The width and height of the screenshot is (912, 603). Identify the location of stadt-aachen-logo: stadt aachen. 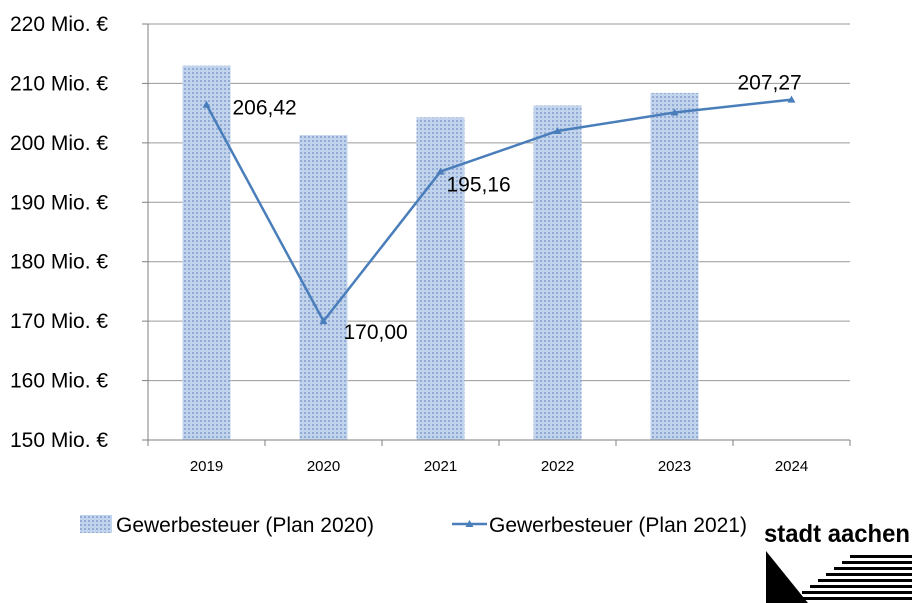
(838, 561).